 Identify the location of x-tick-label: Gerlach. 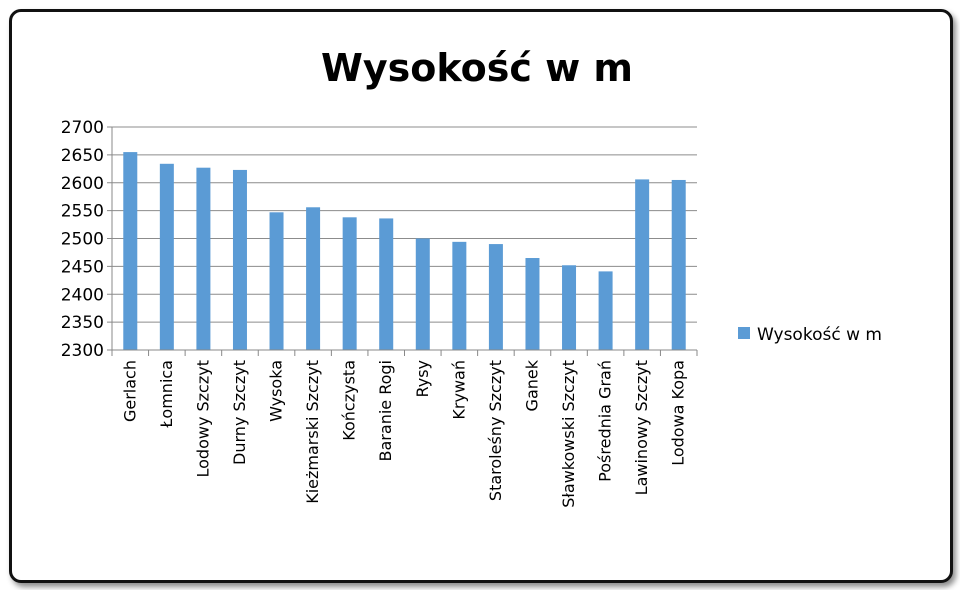
(129, 391).